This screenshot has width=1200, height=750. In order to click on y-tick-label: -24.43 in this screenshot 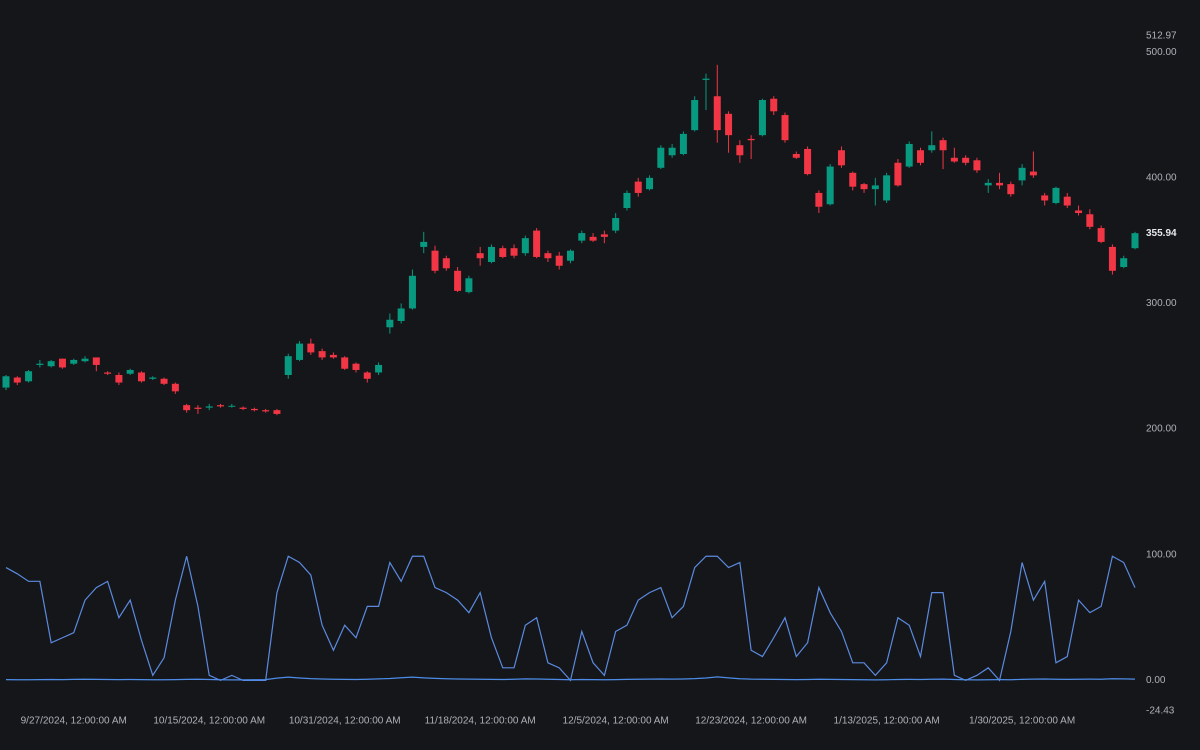, I will do `click(1160, 711)`.